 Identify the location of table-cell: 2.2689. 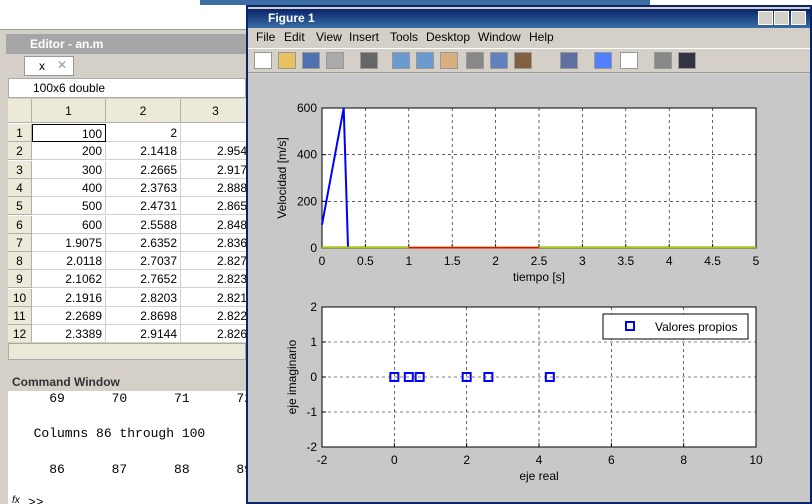
(69, 316).